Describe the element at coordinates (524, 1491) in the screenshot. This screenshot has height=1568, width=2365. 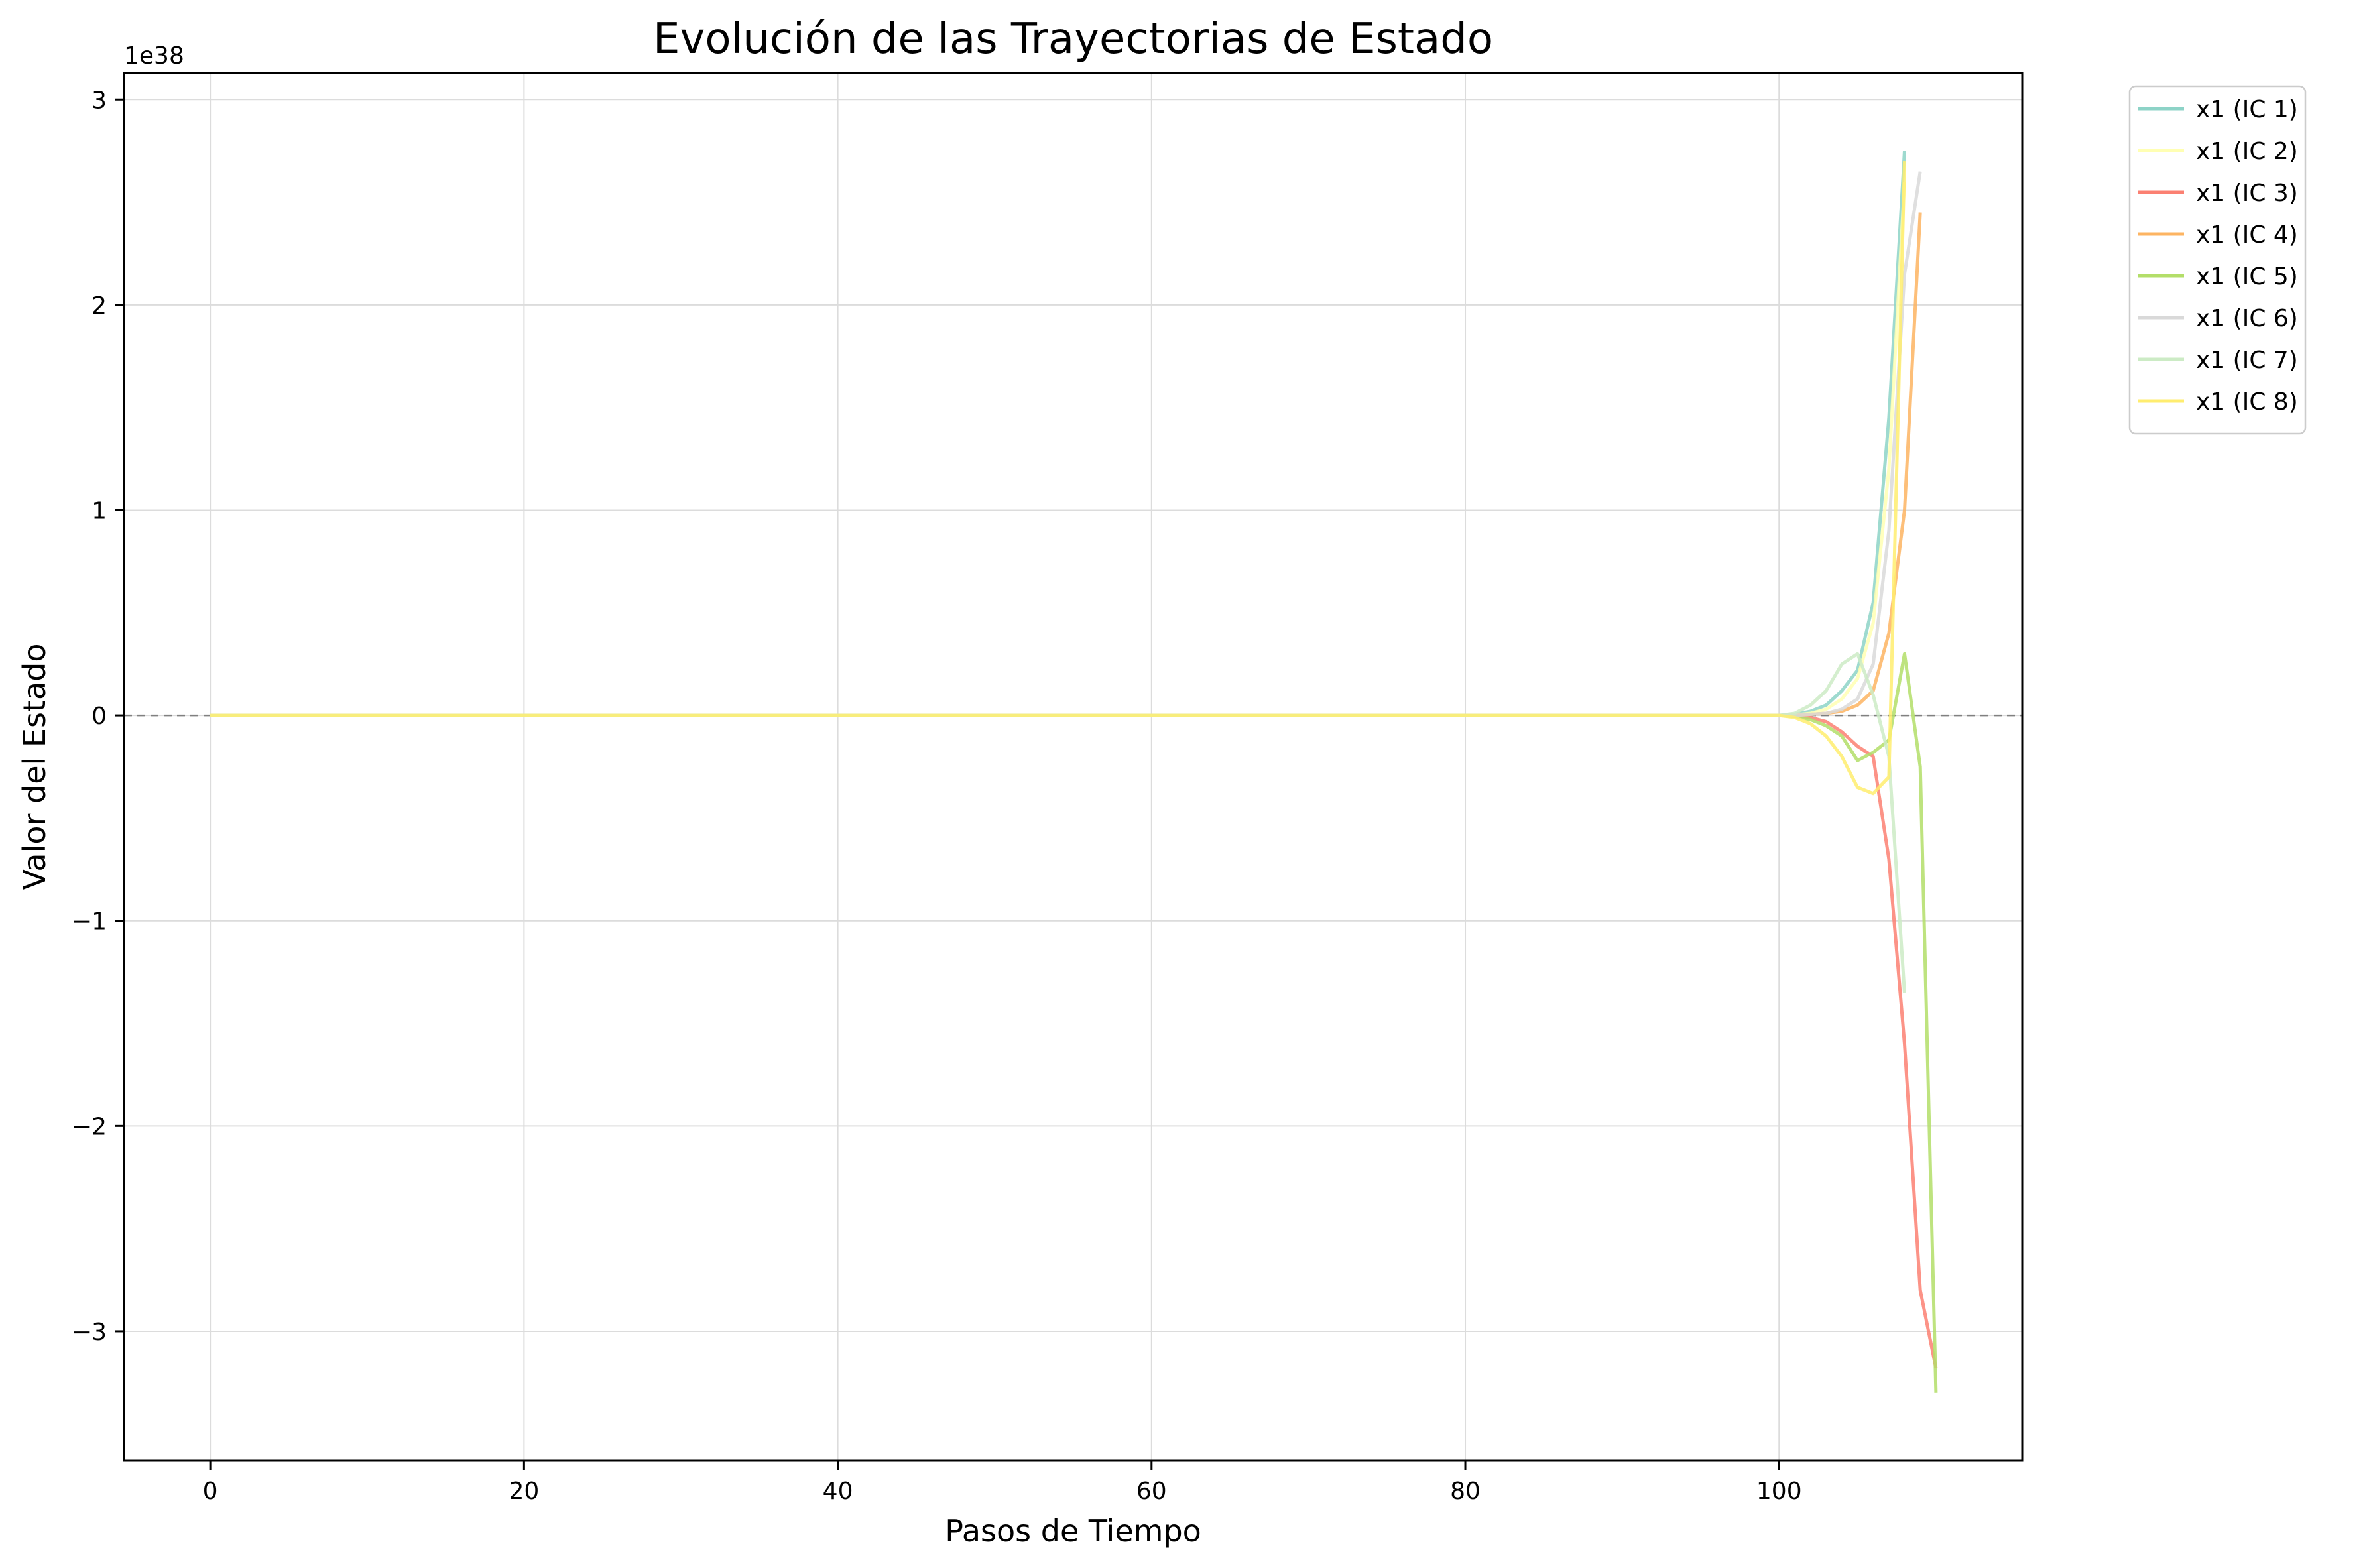
I see `x-tick-label: 20` at that location.